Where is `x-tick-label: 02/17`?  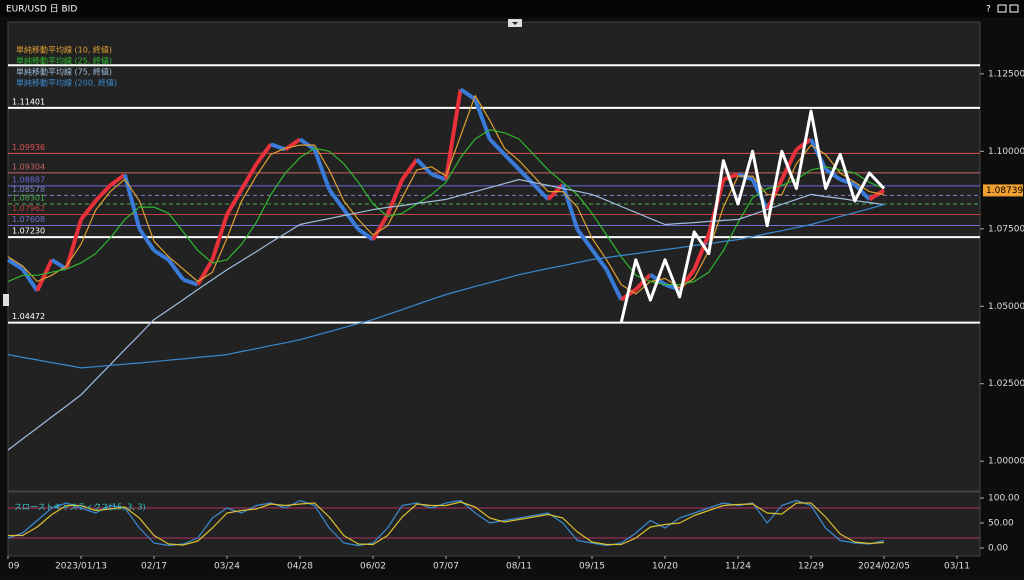
x-tick-label: 02/17 is located at coordinates (154, 567).